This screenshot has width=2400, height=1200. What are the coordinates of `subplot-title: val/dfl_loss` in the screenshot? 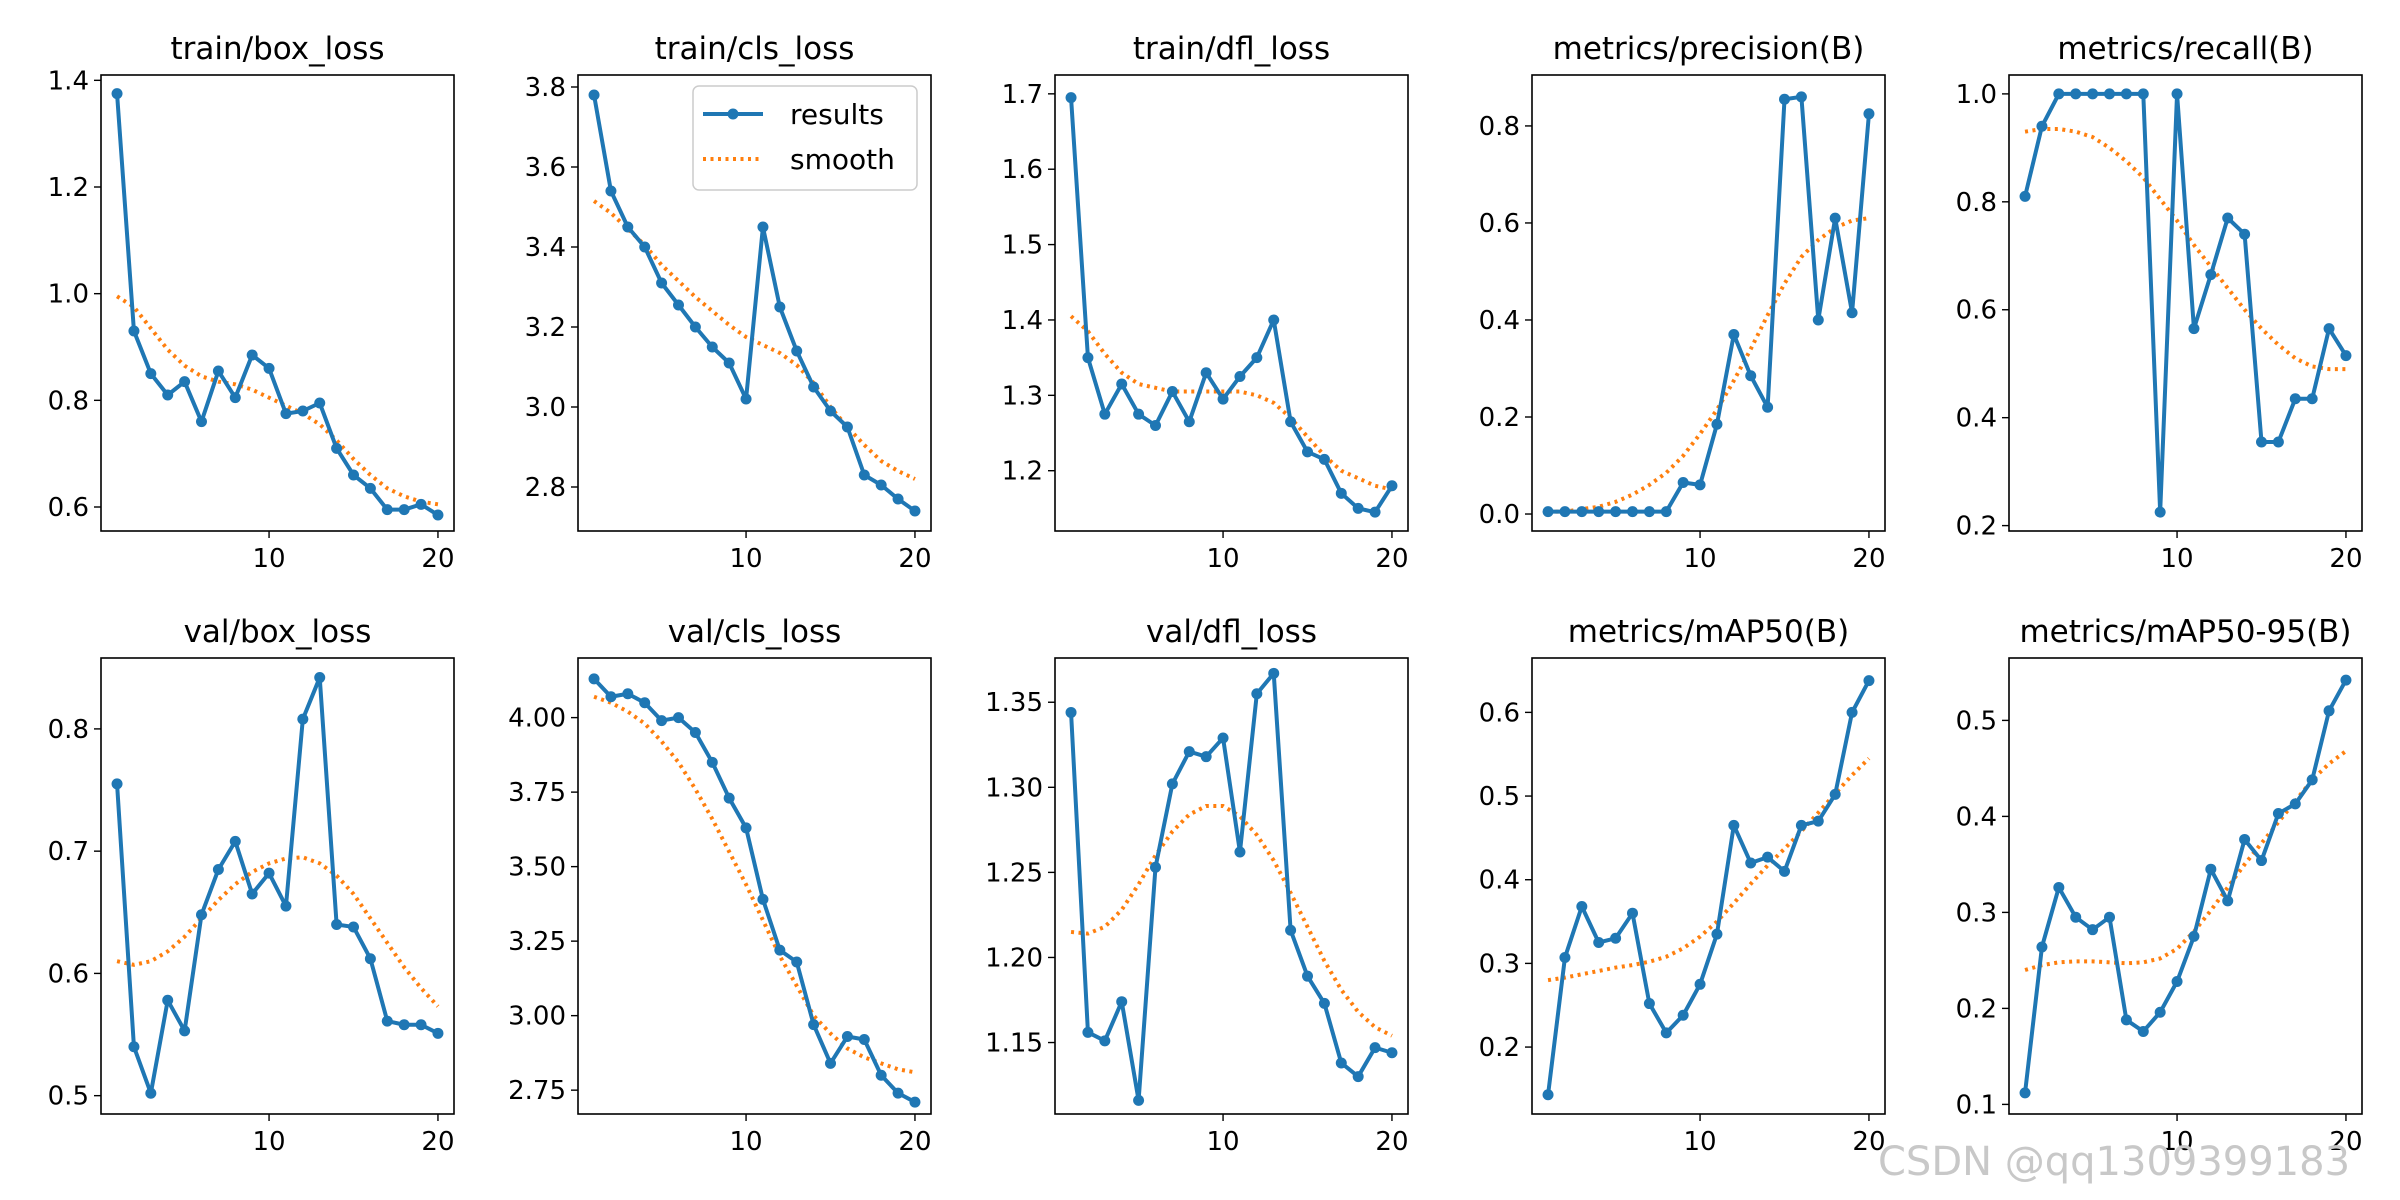 It's located at (1231, 632).